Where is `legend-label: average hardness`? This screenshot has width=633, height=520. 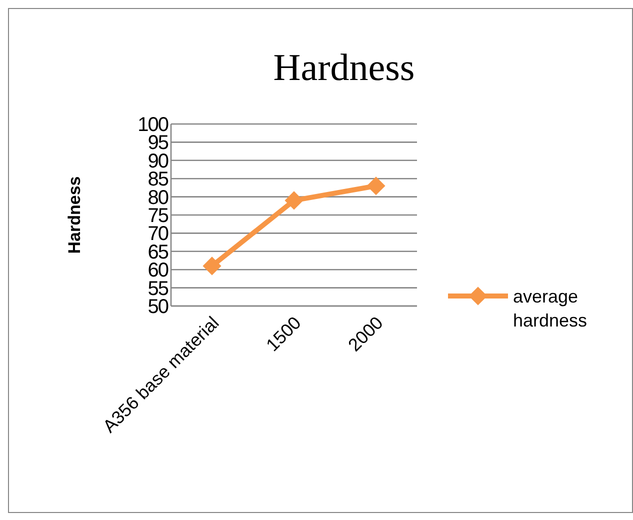 legend-label: average hardness is located at coordinates (550, 308).